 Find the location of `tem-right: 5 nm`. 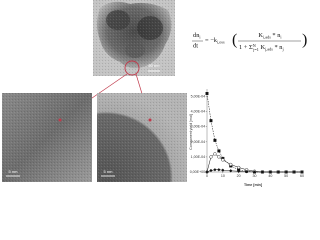

tem-right: 5 nm is located at coordinates (142, 137).